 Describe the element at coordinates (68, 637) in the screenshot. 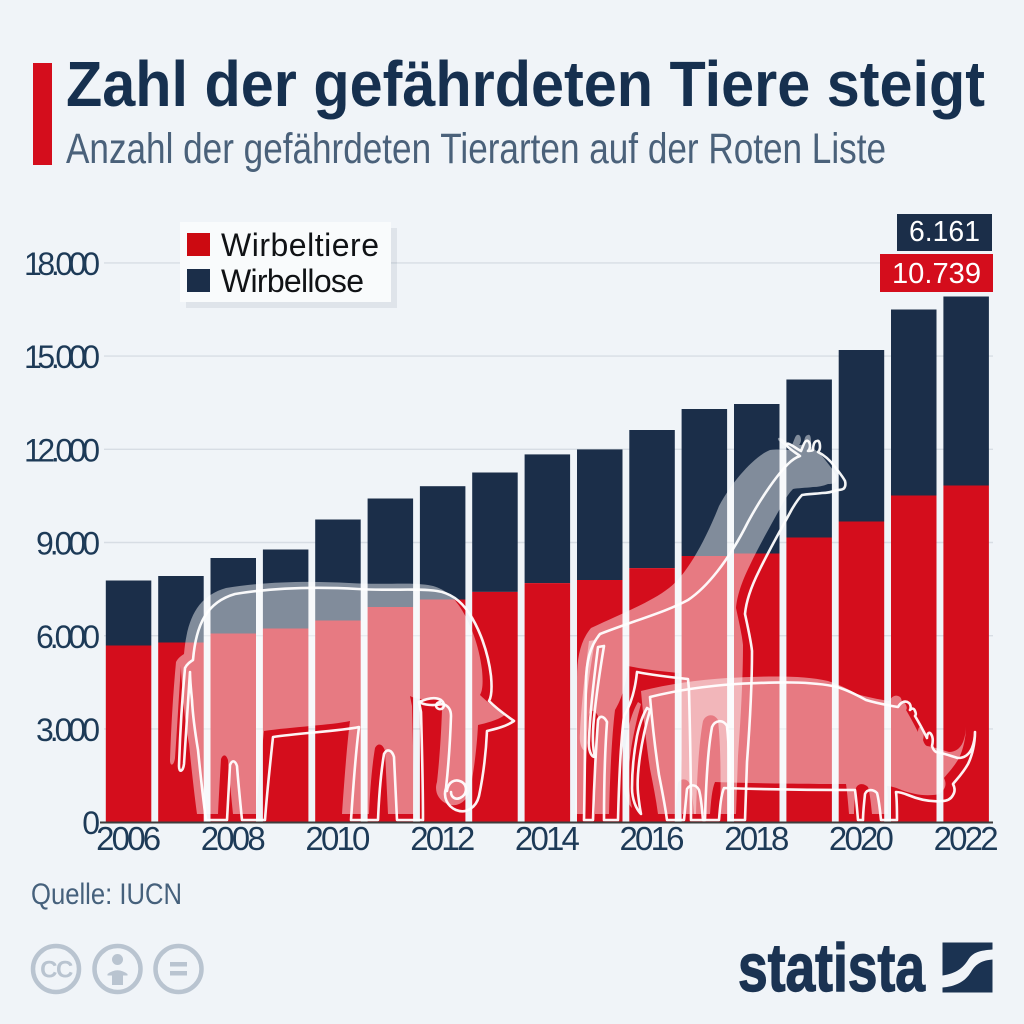

I see `svg-text: 6.000` at that location.